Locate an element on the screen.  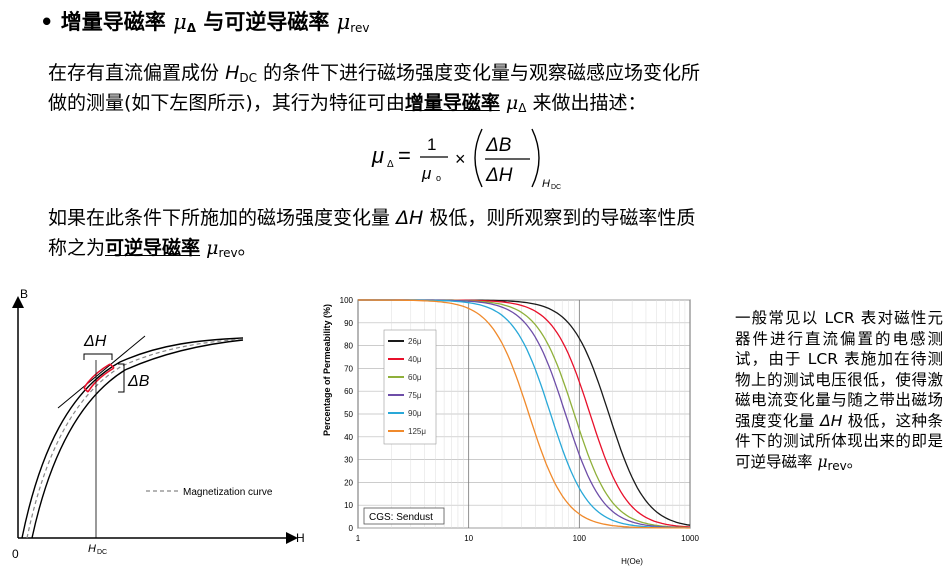
magnetization-curve is located at coordinates (135, 438).